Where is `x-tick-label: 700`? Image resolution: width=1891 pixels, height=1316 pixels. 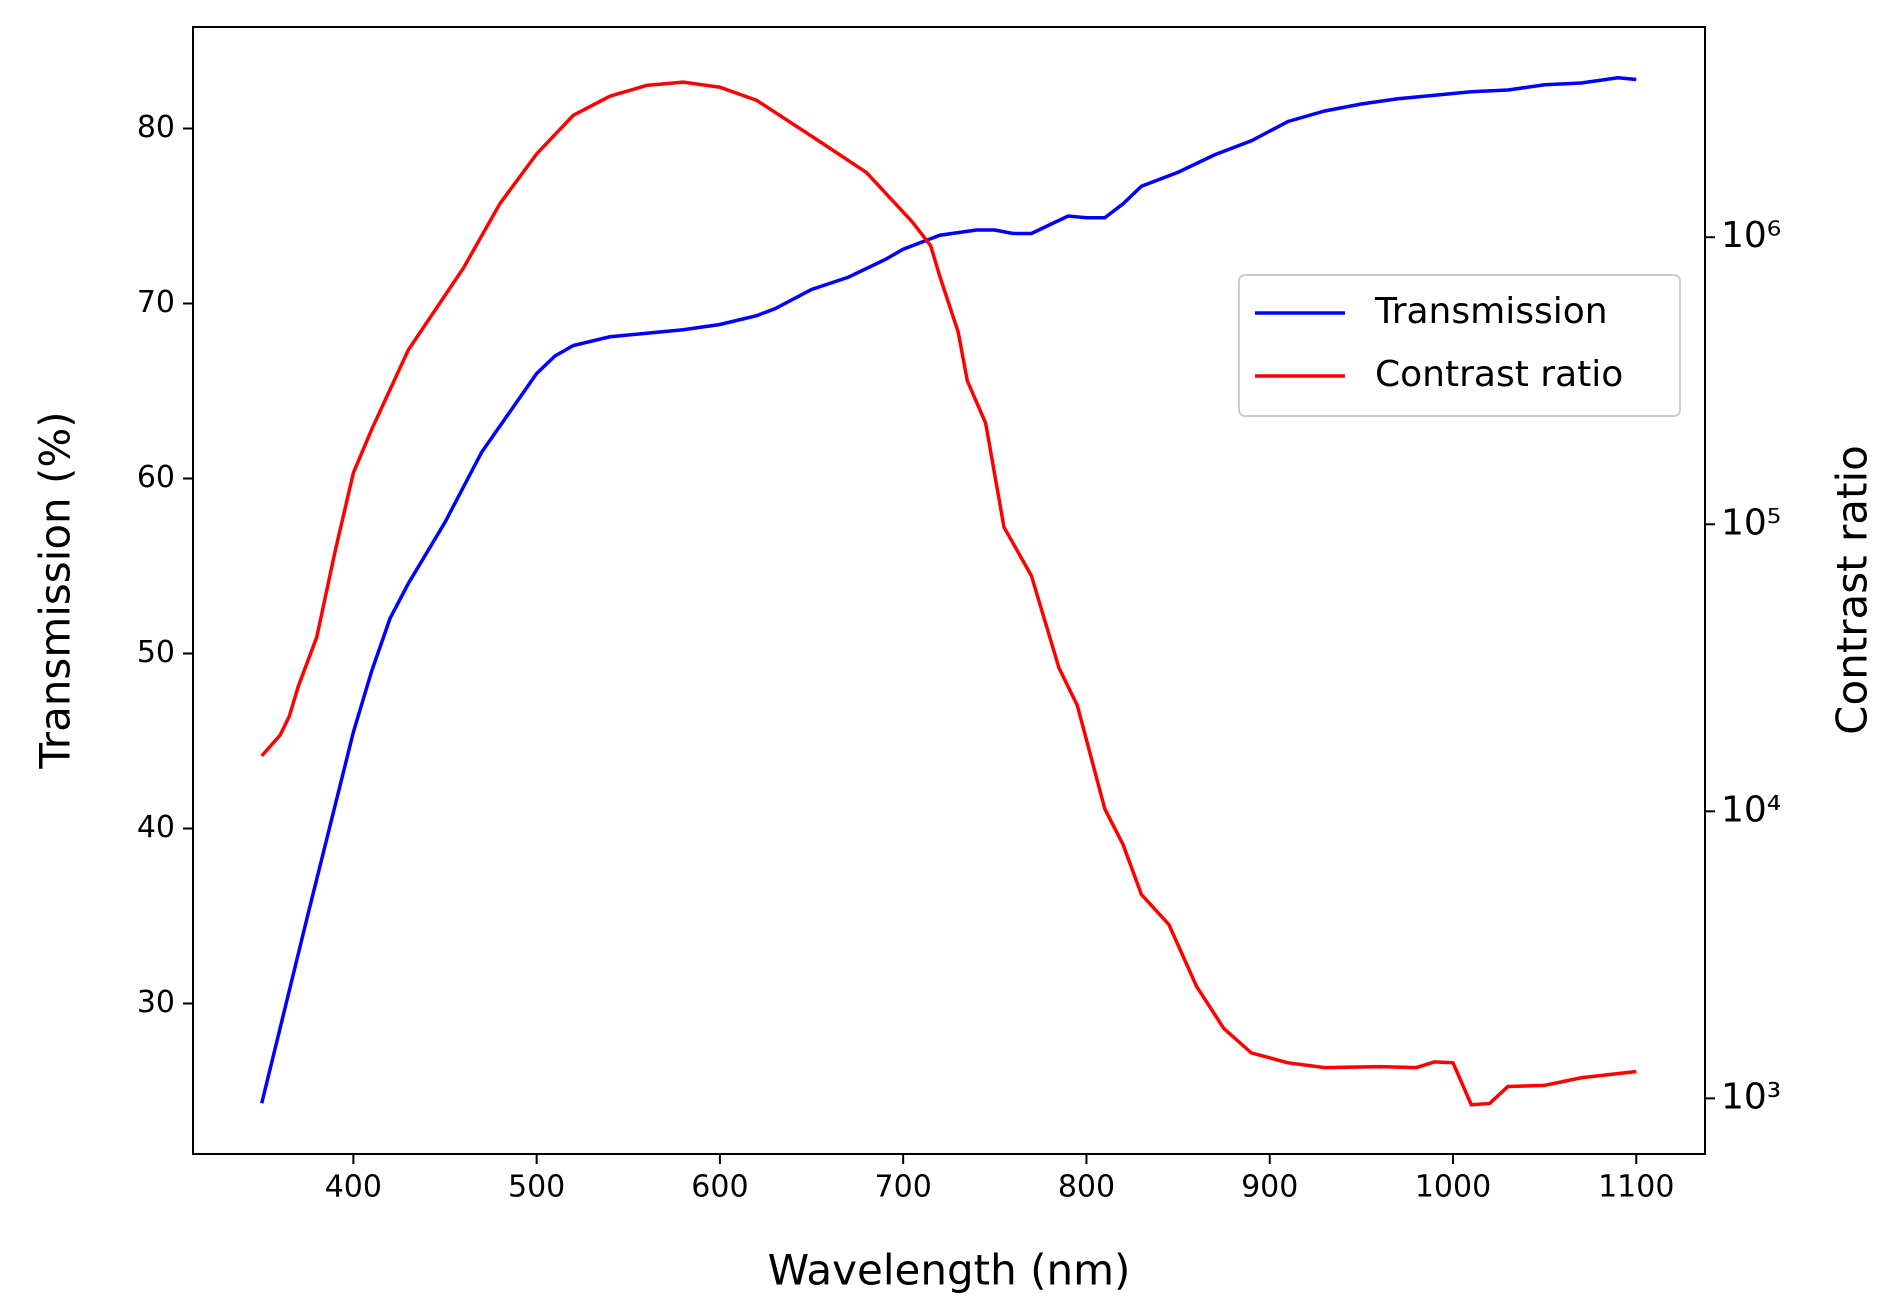
x-tick-label: 700 is located at coordinates (903, 1187).